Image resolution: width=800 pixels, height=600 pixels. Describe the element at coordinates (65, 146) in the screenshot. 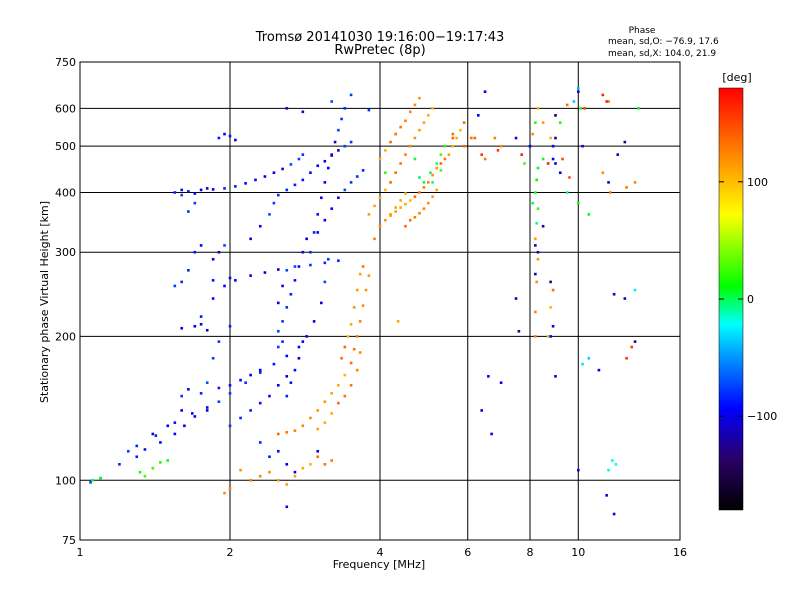

I see `y-tick-label: 500` at that location.